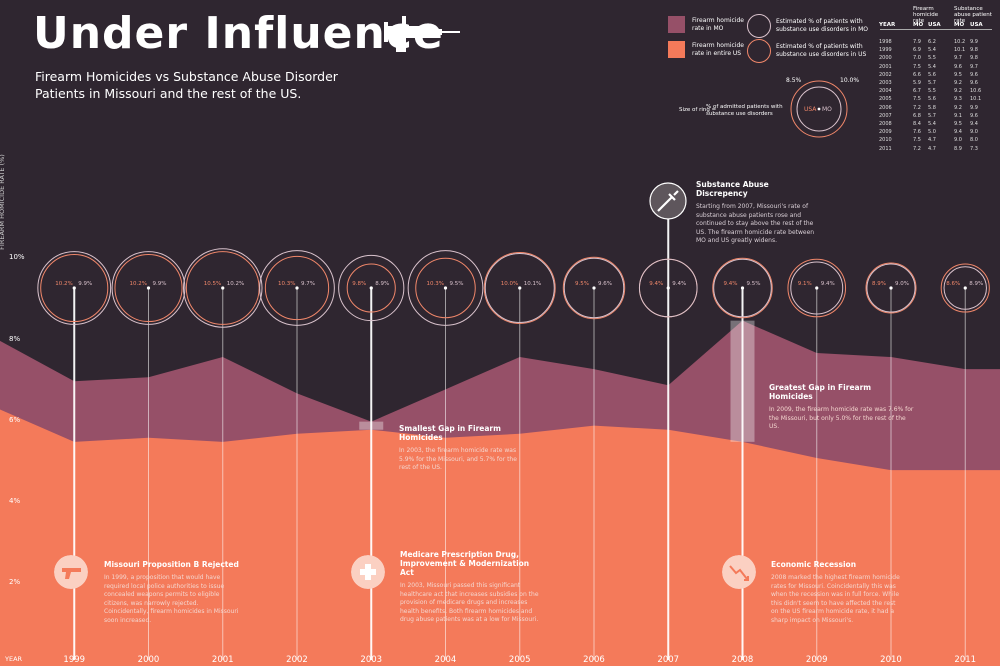  What do you see at coordinates (3, 202) in the screenshot?
I see `y-axis-title: FIREARM HOMICIDE RATE (%)` at bounding box center [3, 202].